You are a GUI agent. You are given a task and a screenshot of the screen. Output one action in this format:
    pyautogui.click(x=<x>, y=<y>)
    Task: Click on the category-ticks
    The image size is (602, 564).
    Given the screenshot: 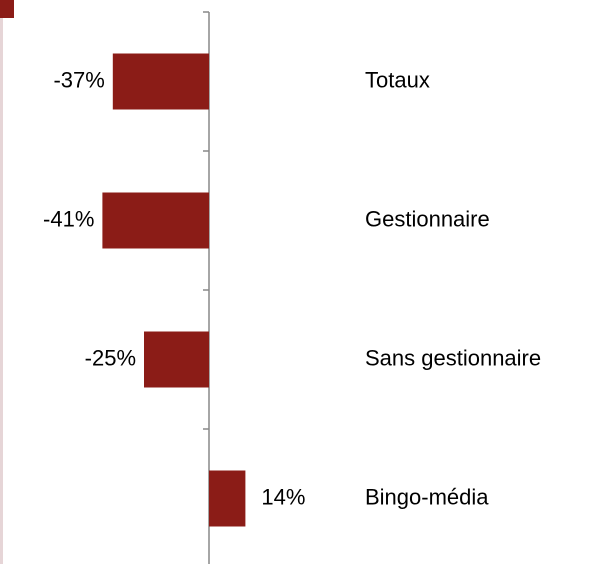 What is the action you would take?
    pyautogui.click(x=206, y=220)
    